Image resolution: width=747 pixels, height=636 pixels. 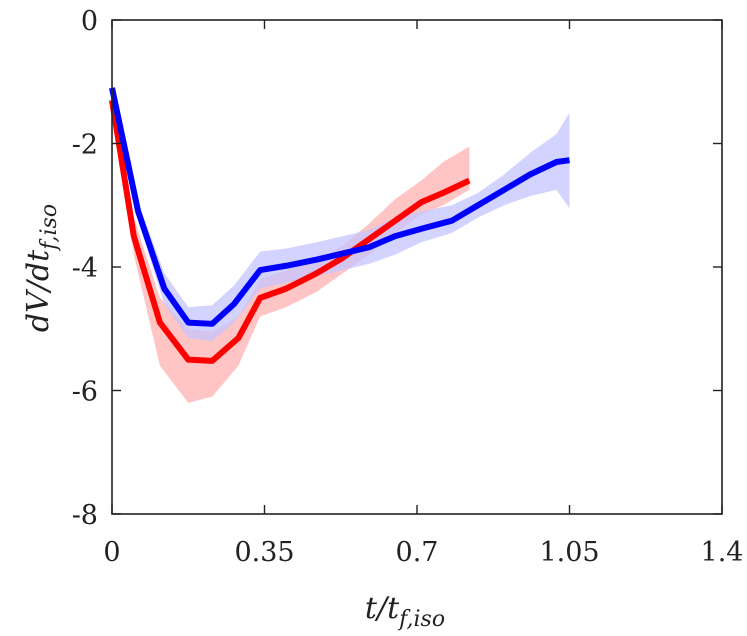 What do you see at coordinates (382, 608) in the screenshot?
I see `x-axis-label-main: t/t` at bounding box center [382, 608].